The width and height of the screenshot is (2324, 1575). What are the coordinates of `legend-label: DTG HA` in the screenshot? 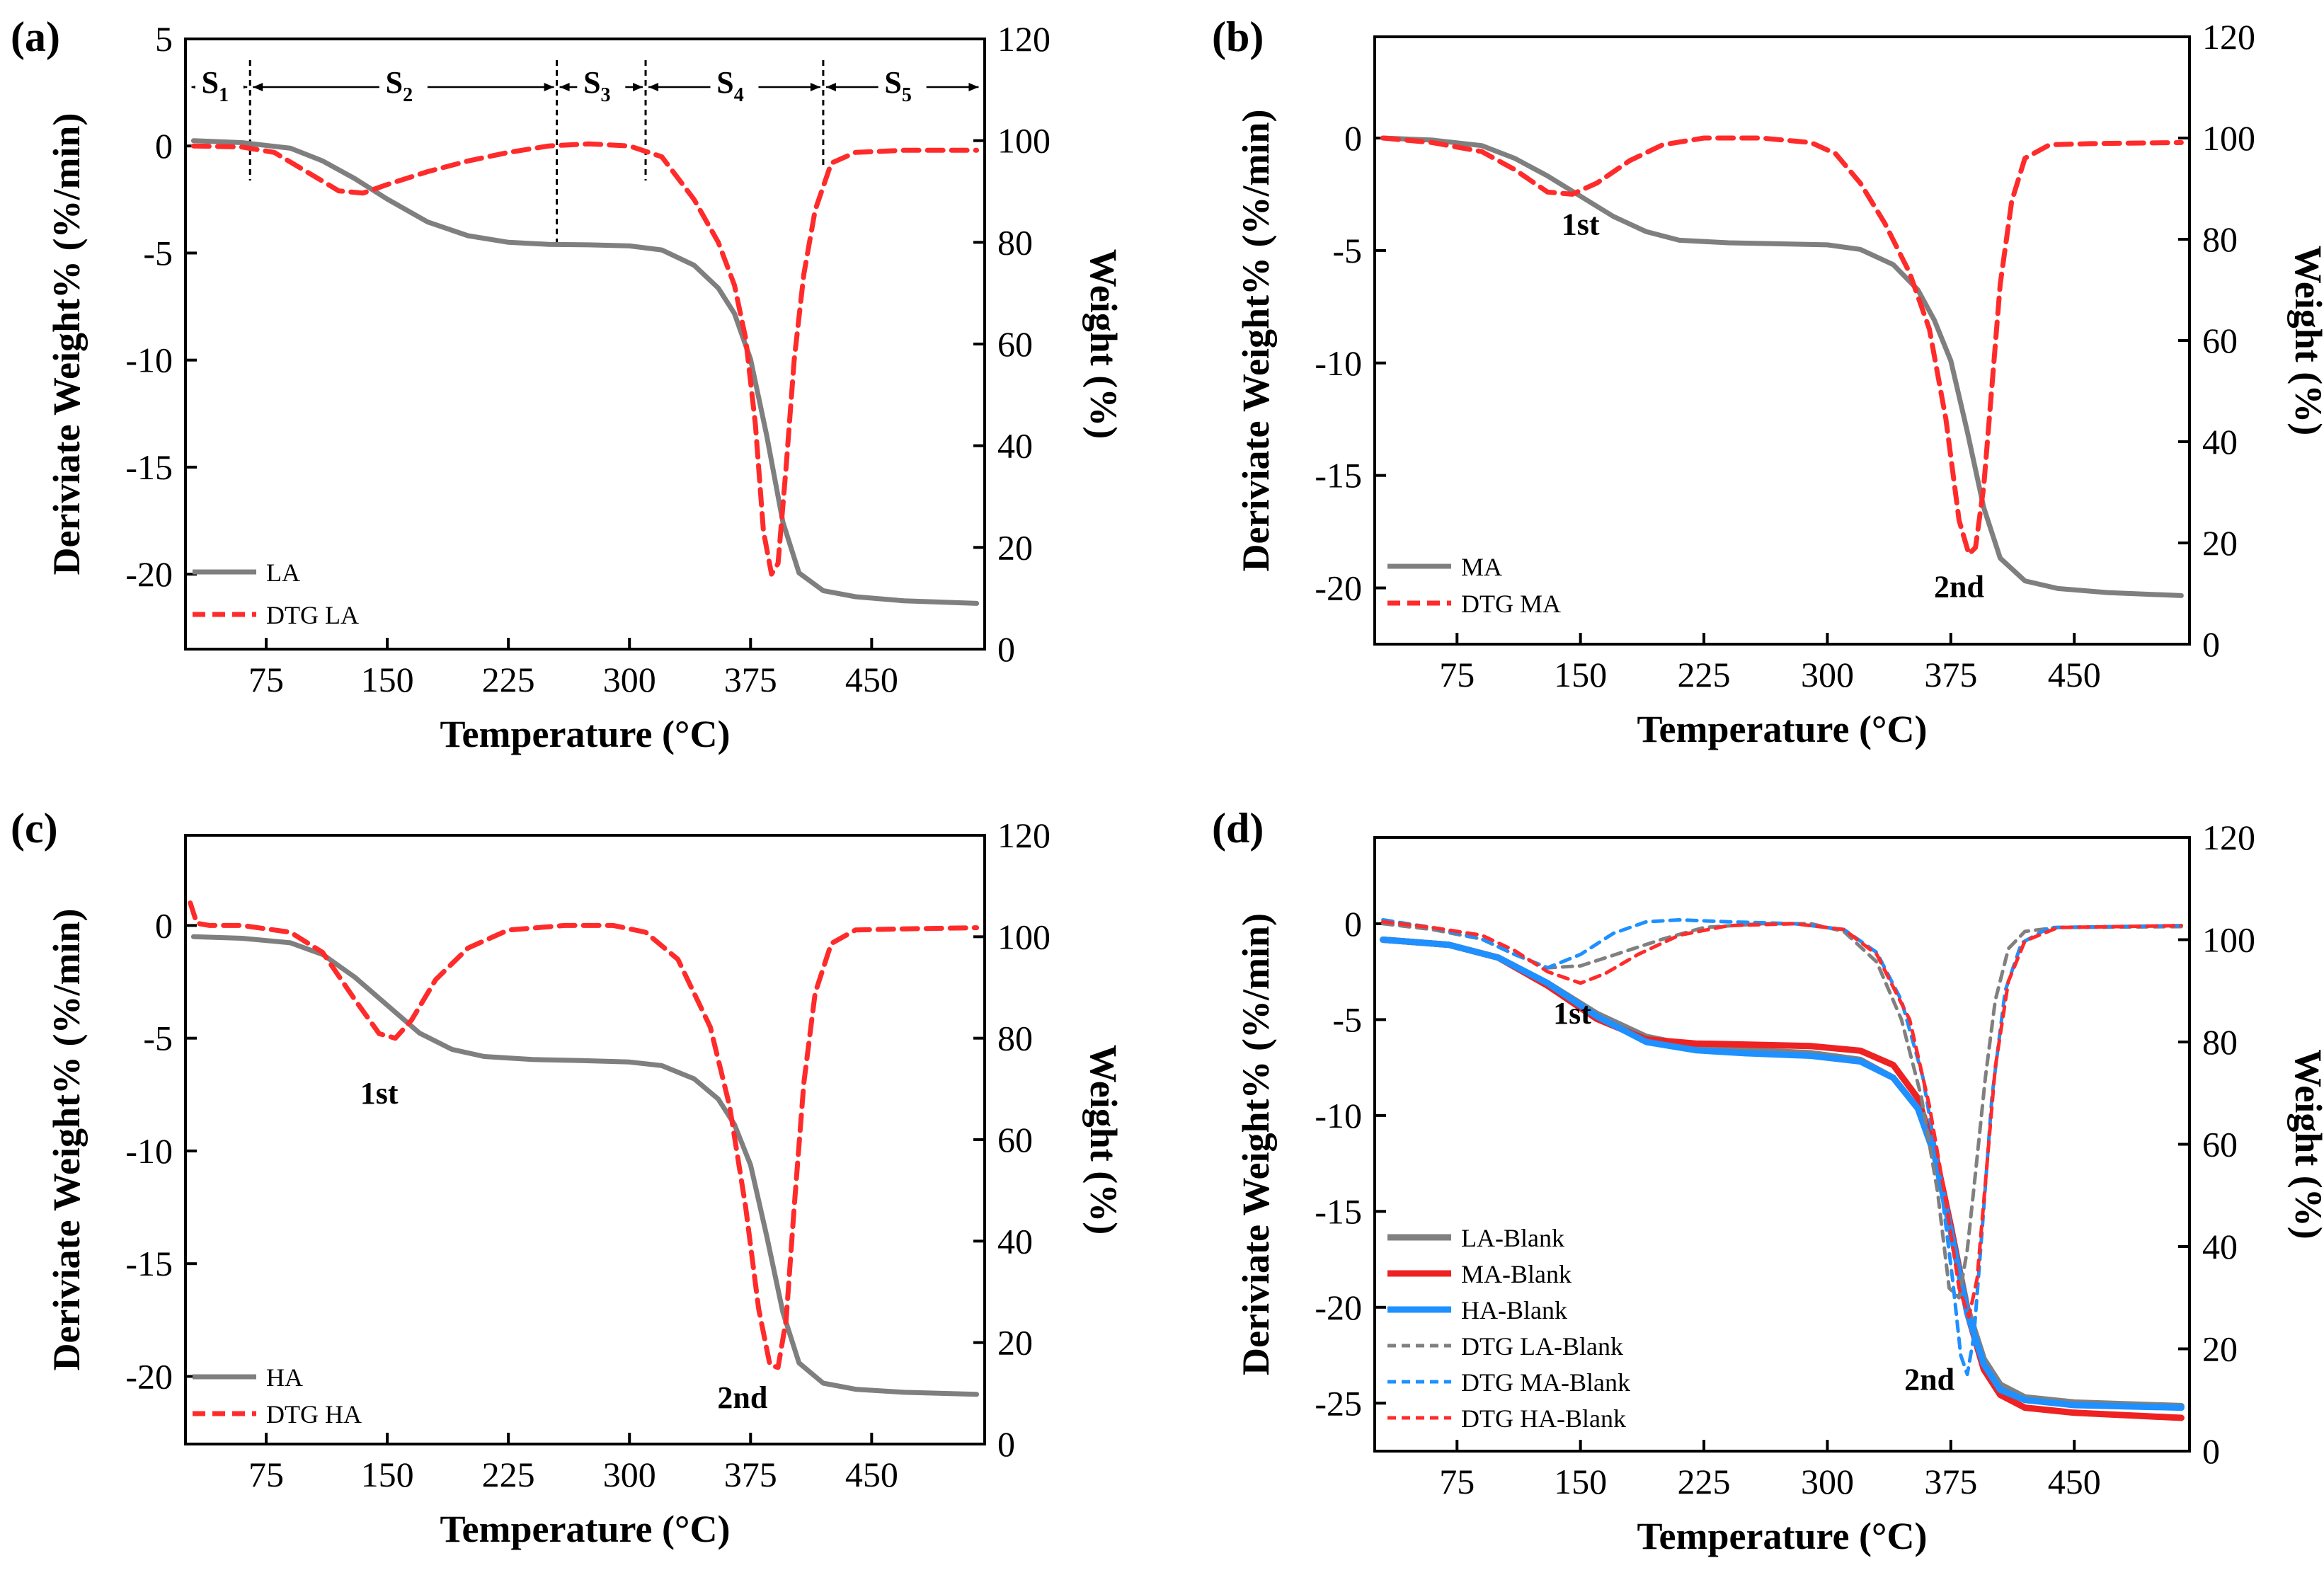 It's located at (314, 1414).